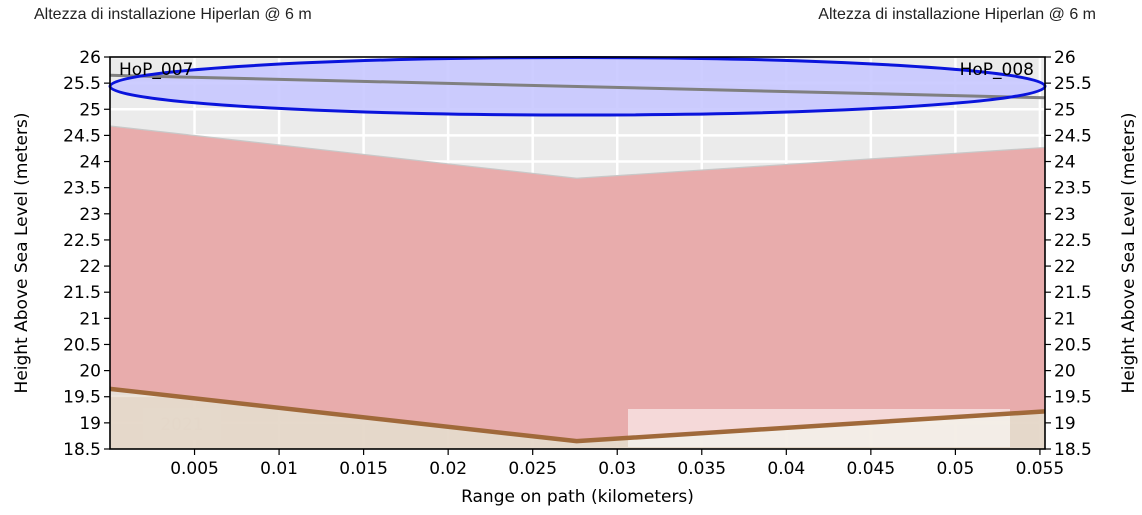 This screenshot has width=1142, height=515. What do you see at coordinates (90, 267) in the screenshot?
I see `y-tick-label-left: 22` at bounding box center [90, 267].